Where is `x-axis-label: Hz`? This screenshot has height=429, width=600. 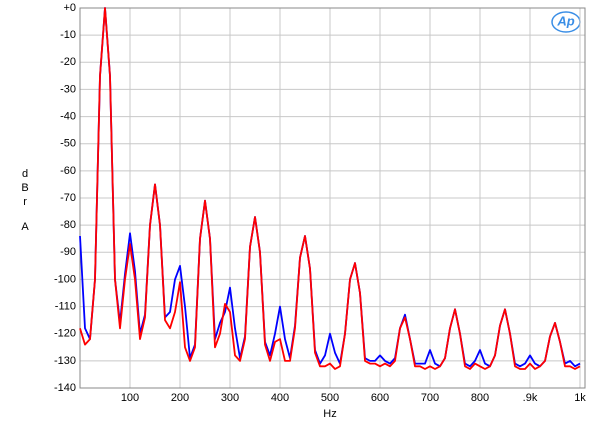 x-axis-label: Hz is located at coordinates (329, 414).